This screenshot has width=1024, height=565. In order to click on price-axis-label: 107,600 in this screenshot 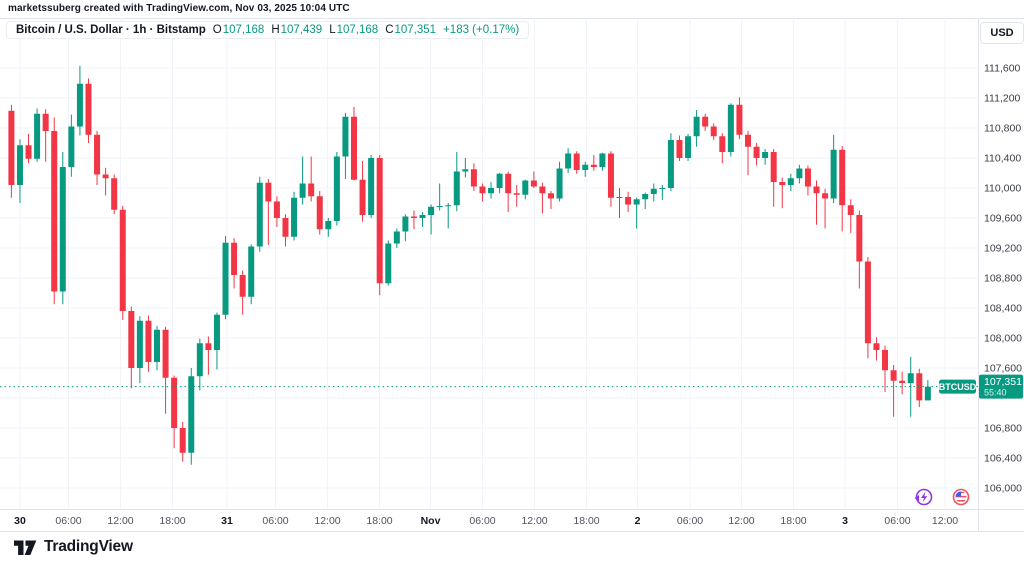, I will do `click(1003, 369)`.